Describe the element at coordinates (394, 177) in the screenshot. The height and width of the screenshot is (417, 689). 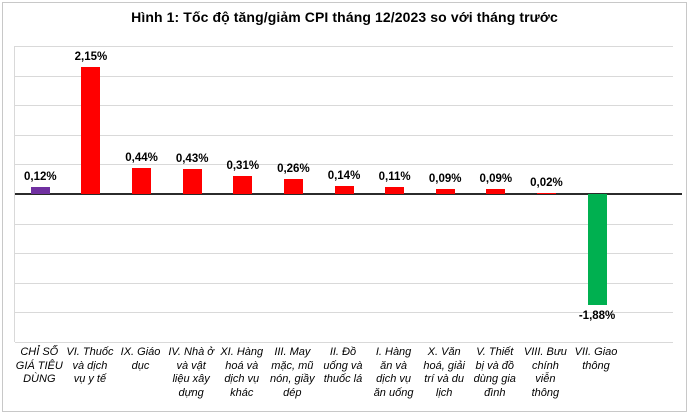
I see `value-label: 0,11%` at that location.